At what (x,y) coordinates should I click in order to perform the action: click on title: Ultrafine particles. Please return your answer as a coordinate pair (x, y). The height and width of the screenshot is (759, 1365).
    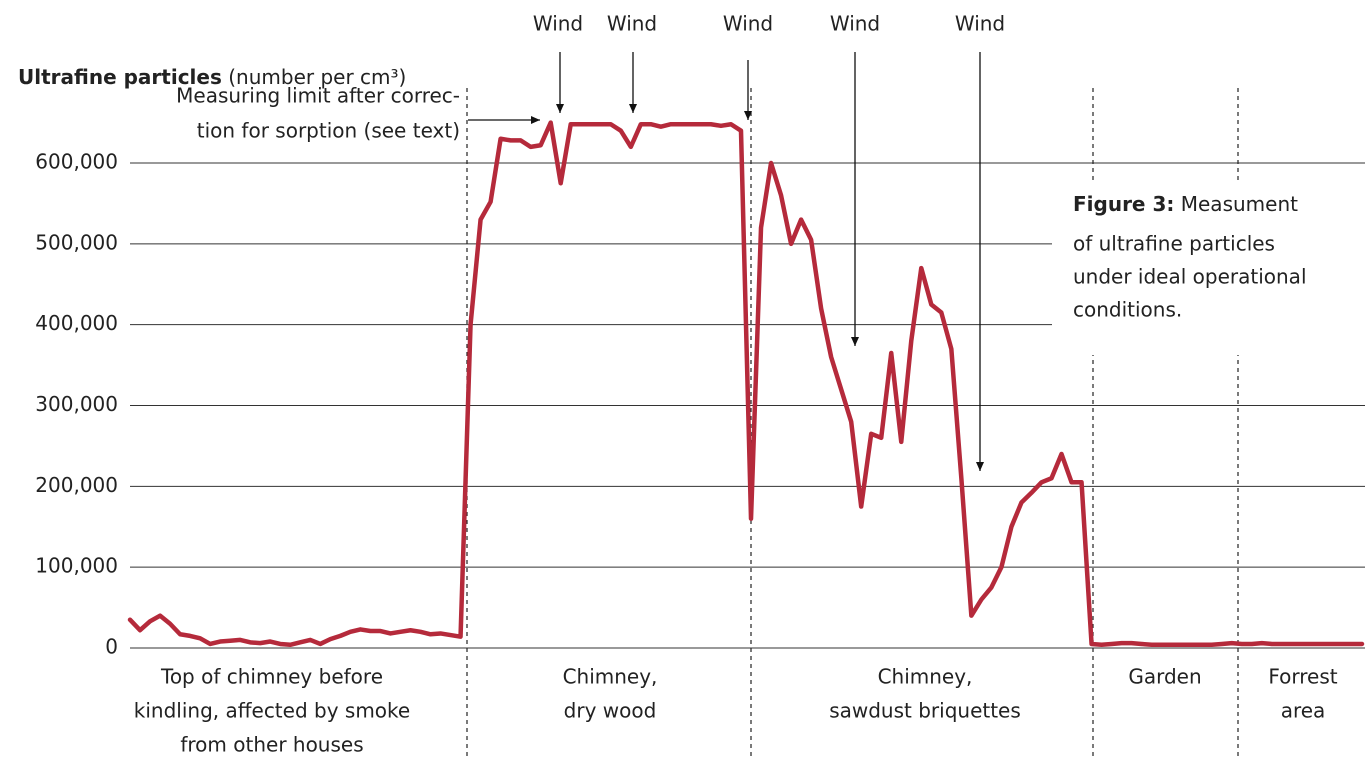
    Looking at the image, I should click on (120, 77).